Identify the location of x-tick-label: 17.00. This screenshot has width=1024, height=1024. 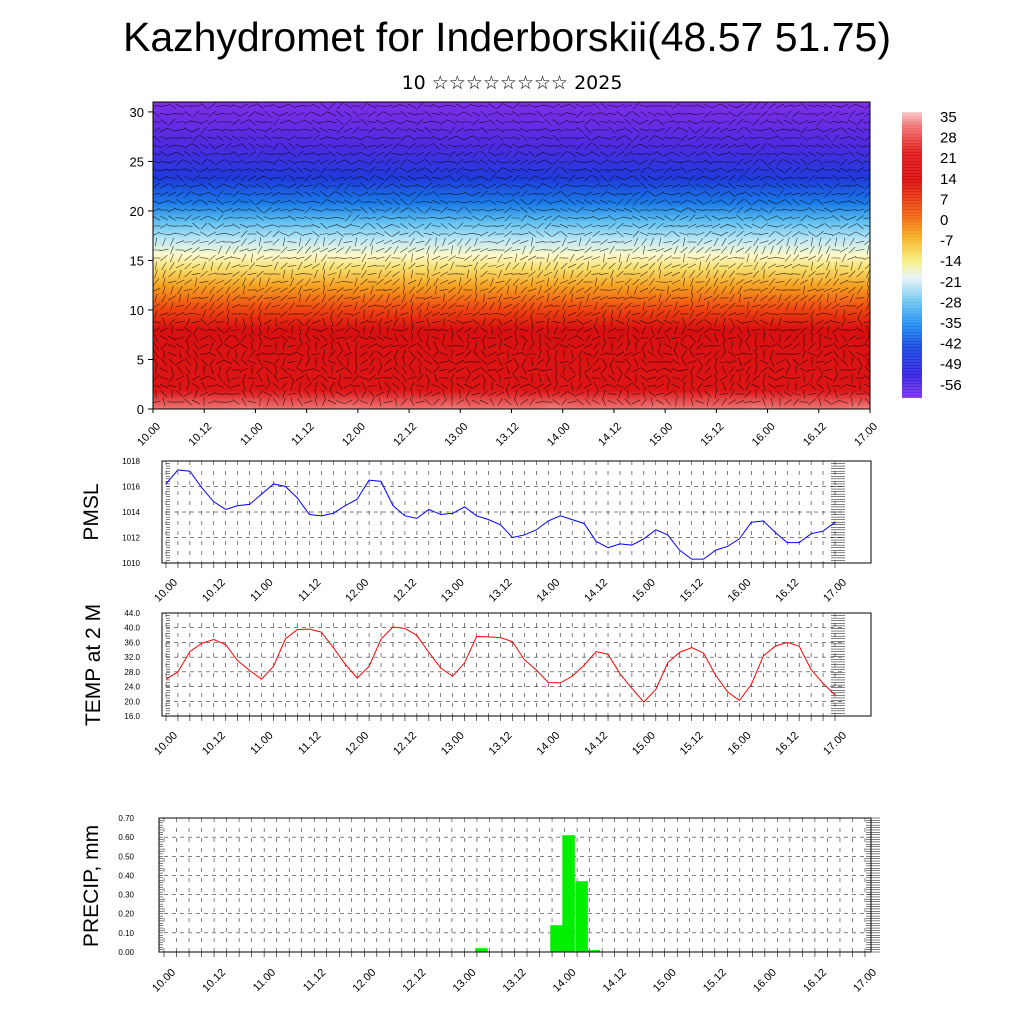
(865, 981).